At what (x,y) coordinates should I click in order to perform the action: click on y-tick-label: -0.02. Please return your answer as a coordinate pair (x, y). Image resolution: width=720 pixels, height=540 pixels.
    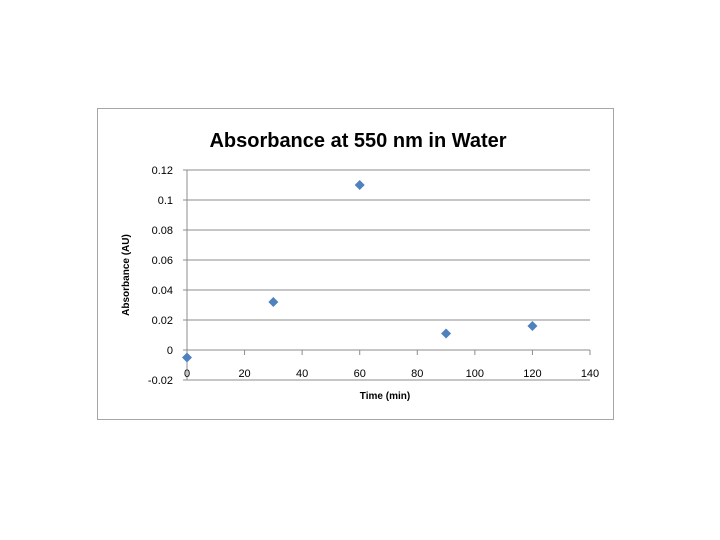
    Looking at the image, I should click on (160, 381).